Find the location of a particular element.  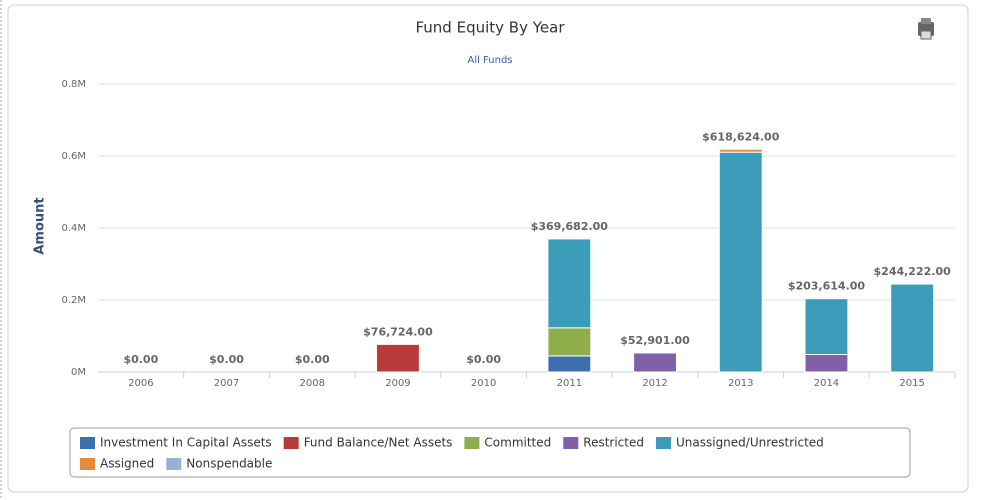

chart-title: Fund Equity By Year is located at coordinates (490, 28).